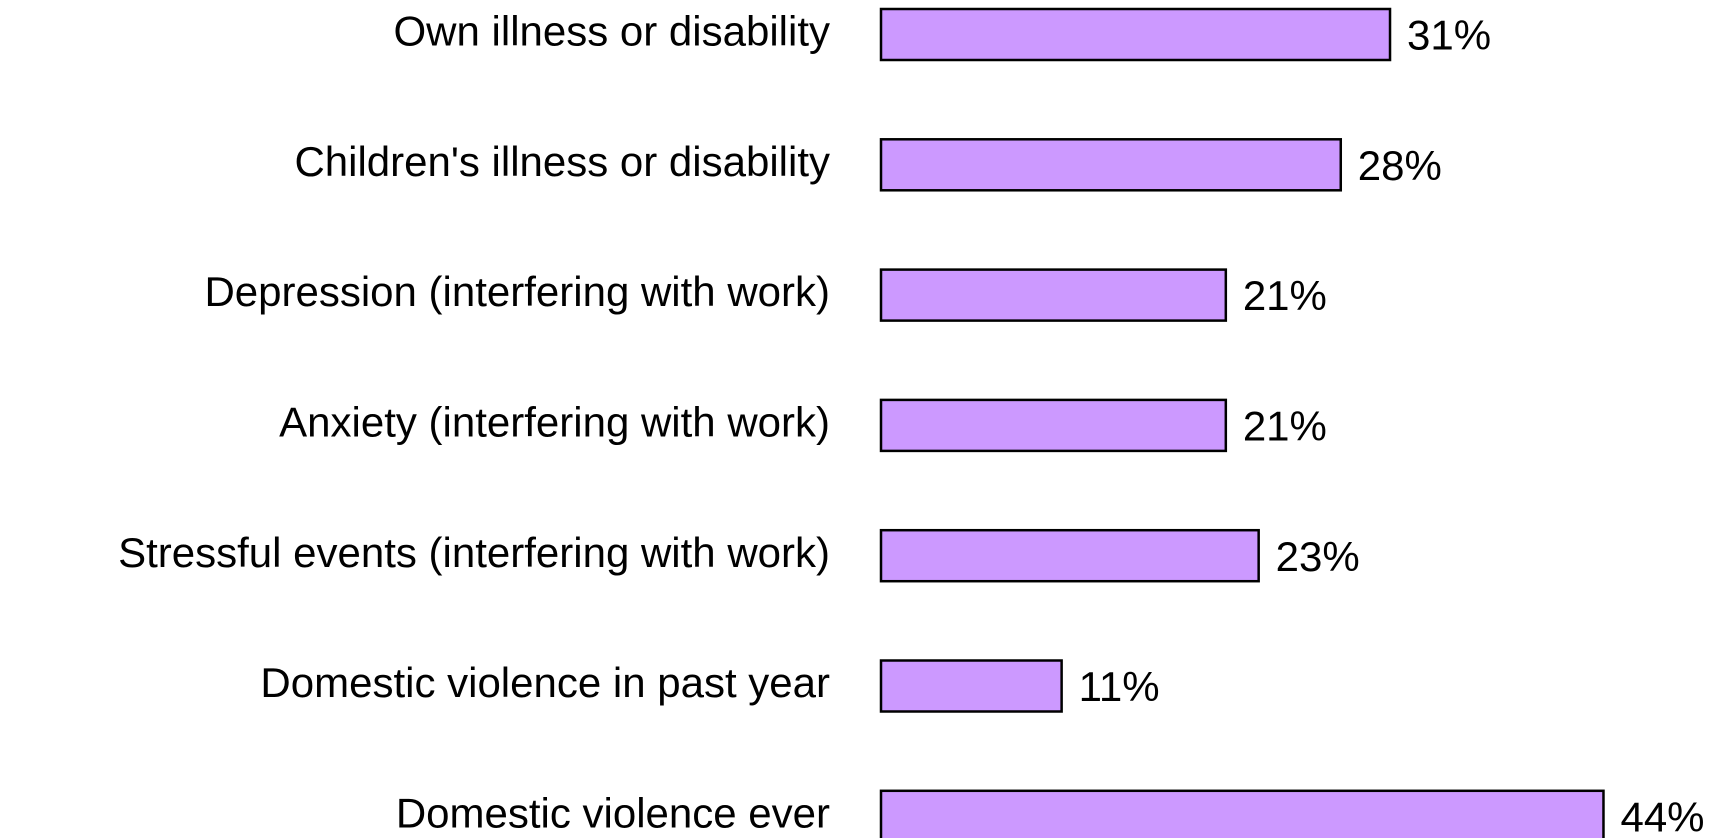 Image resolution: width=1732 pixels, height=838 pixels. I want to click on category-label: Domestic violence ever, so click(613, 812).